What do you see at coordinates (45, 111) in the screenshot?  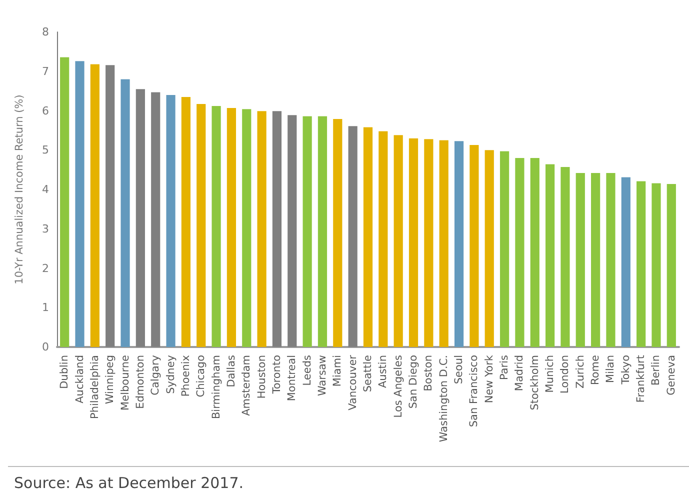 I see `y-tick-label: 6` at bounding box center [45, 111].